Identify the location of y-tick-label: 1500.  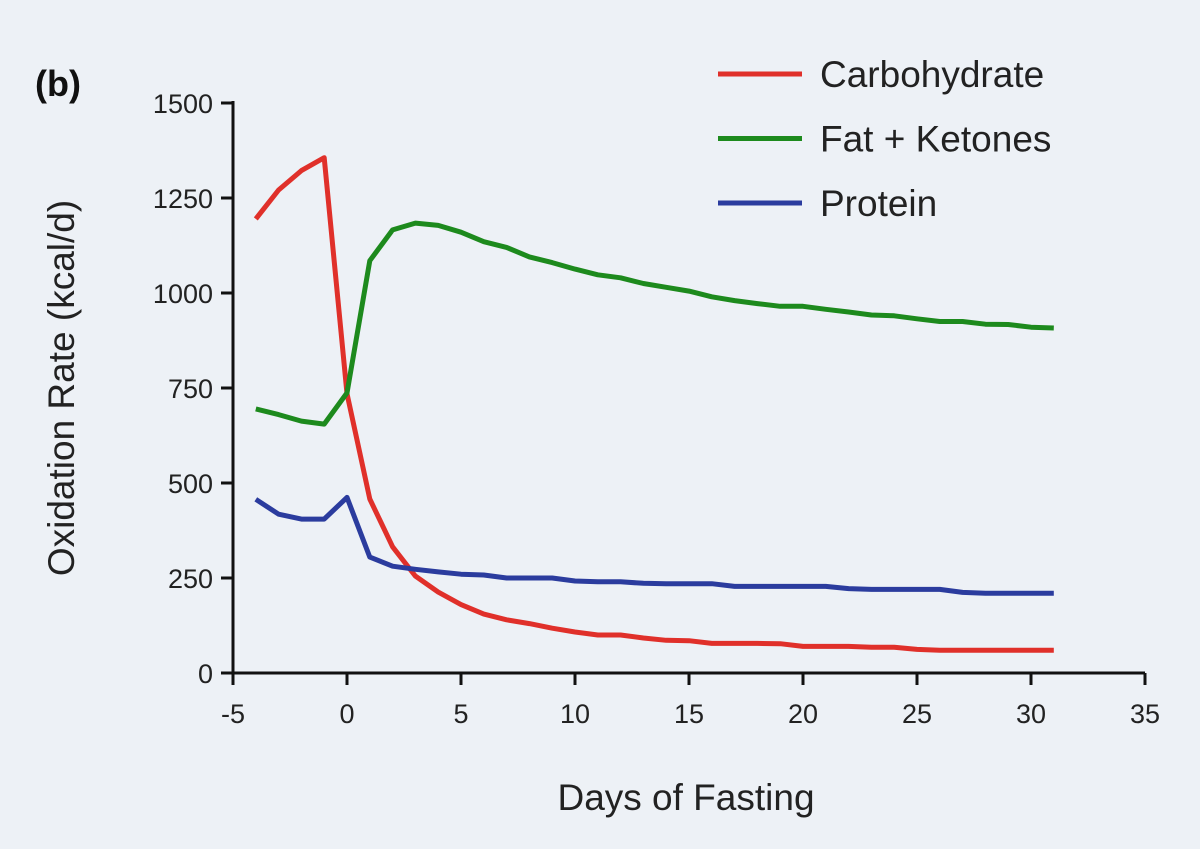
(183, 104).